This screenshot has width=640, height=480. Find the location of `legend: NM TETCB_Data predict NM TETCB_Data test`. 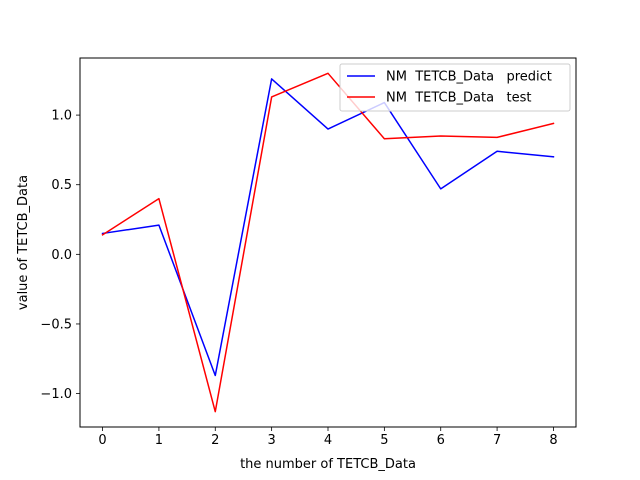

legend: NM TETCB_Data predict NM TETCB_Data test is located at coordinates (455, 87).